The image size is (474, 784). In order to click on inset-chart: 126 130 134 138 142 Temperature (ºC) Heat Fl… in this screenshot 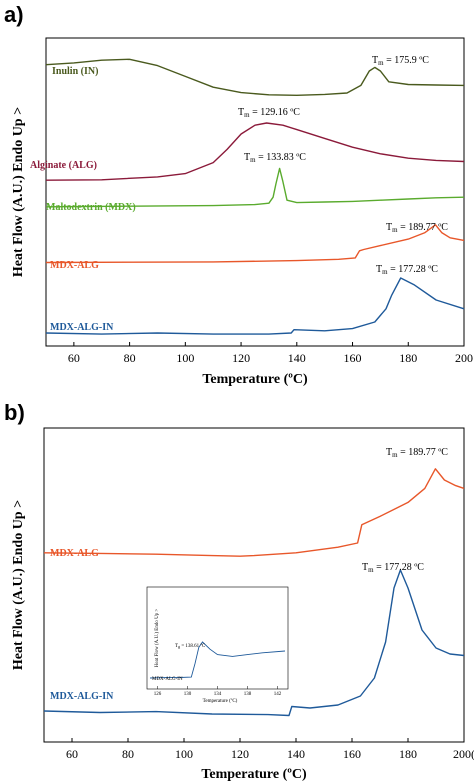, I will do `click(217, 645)`.